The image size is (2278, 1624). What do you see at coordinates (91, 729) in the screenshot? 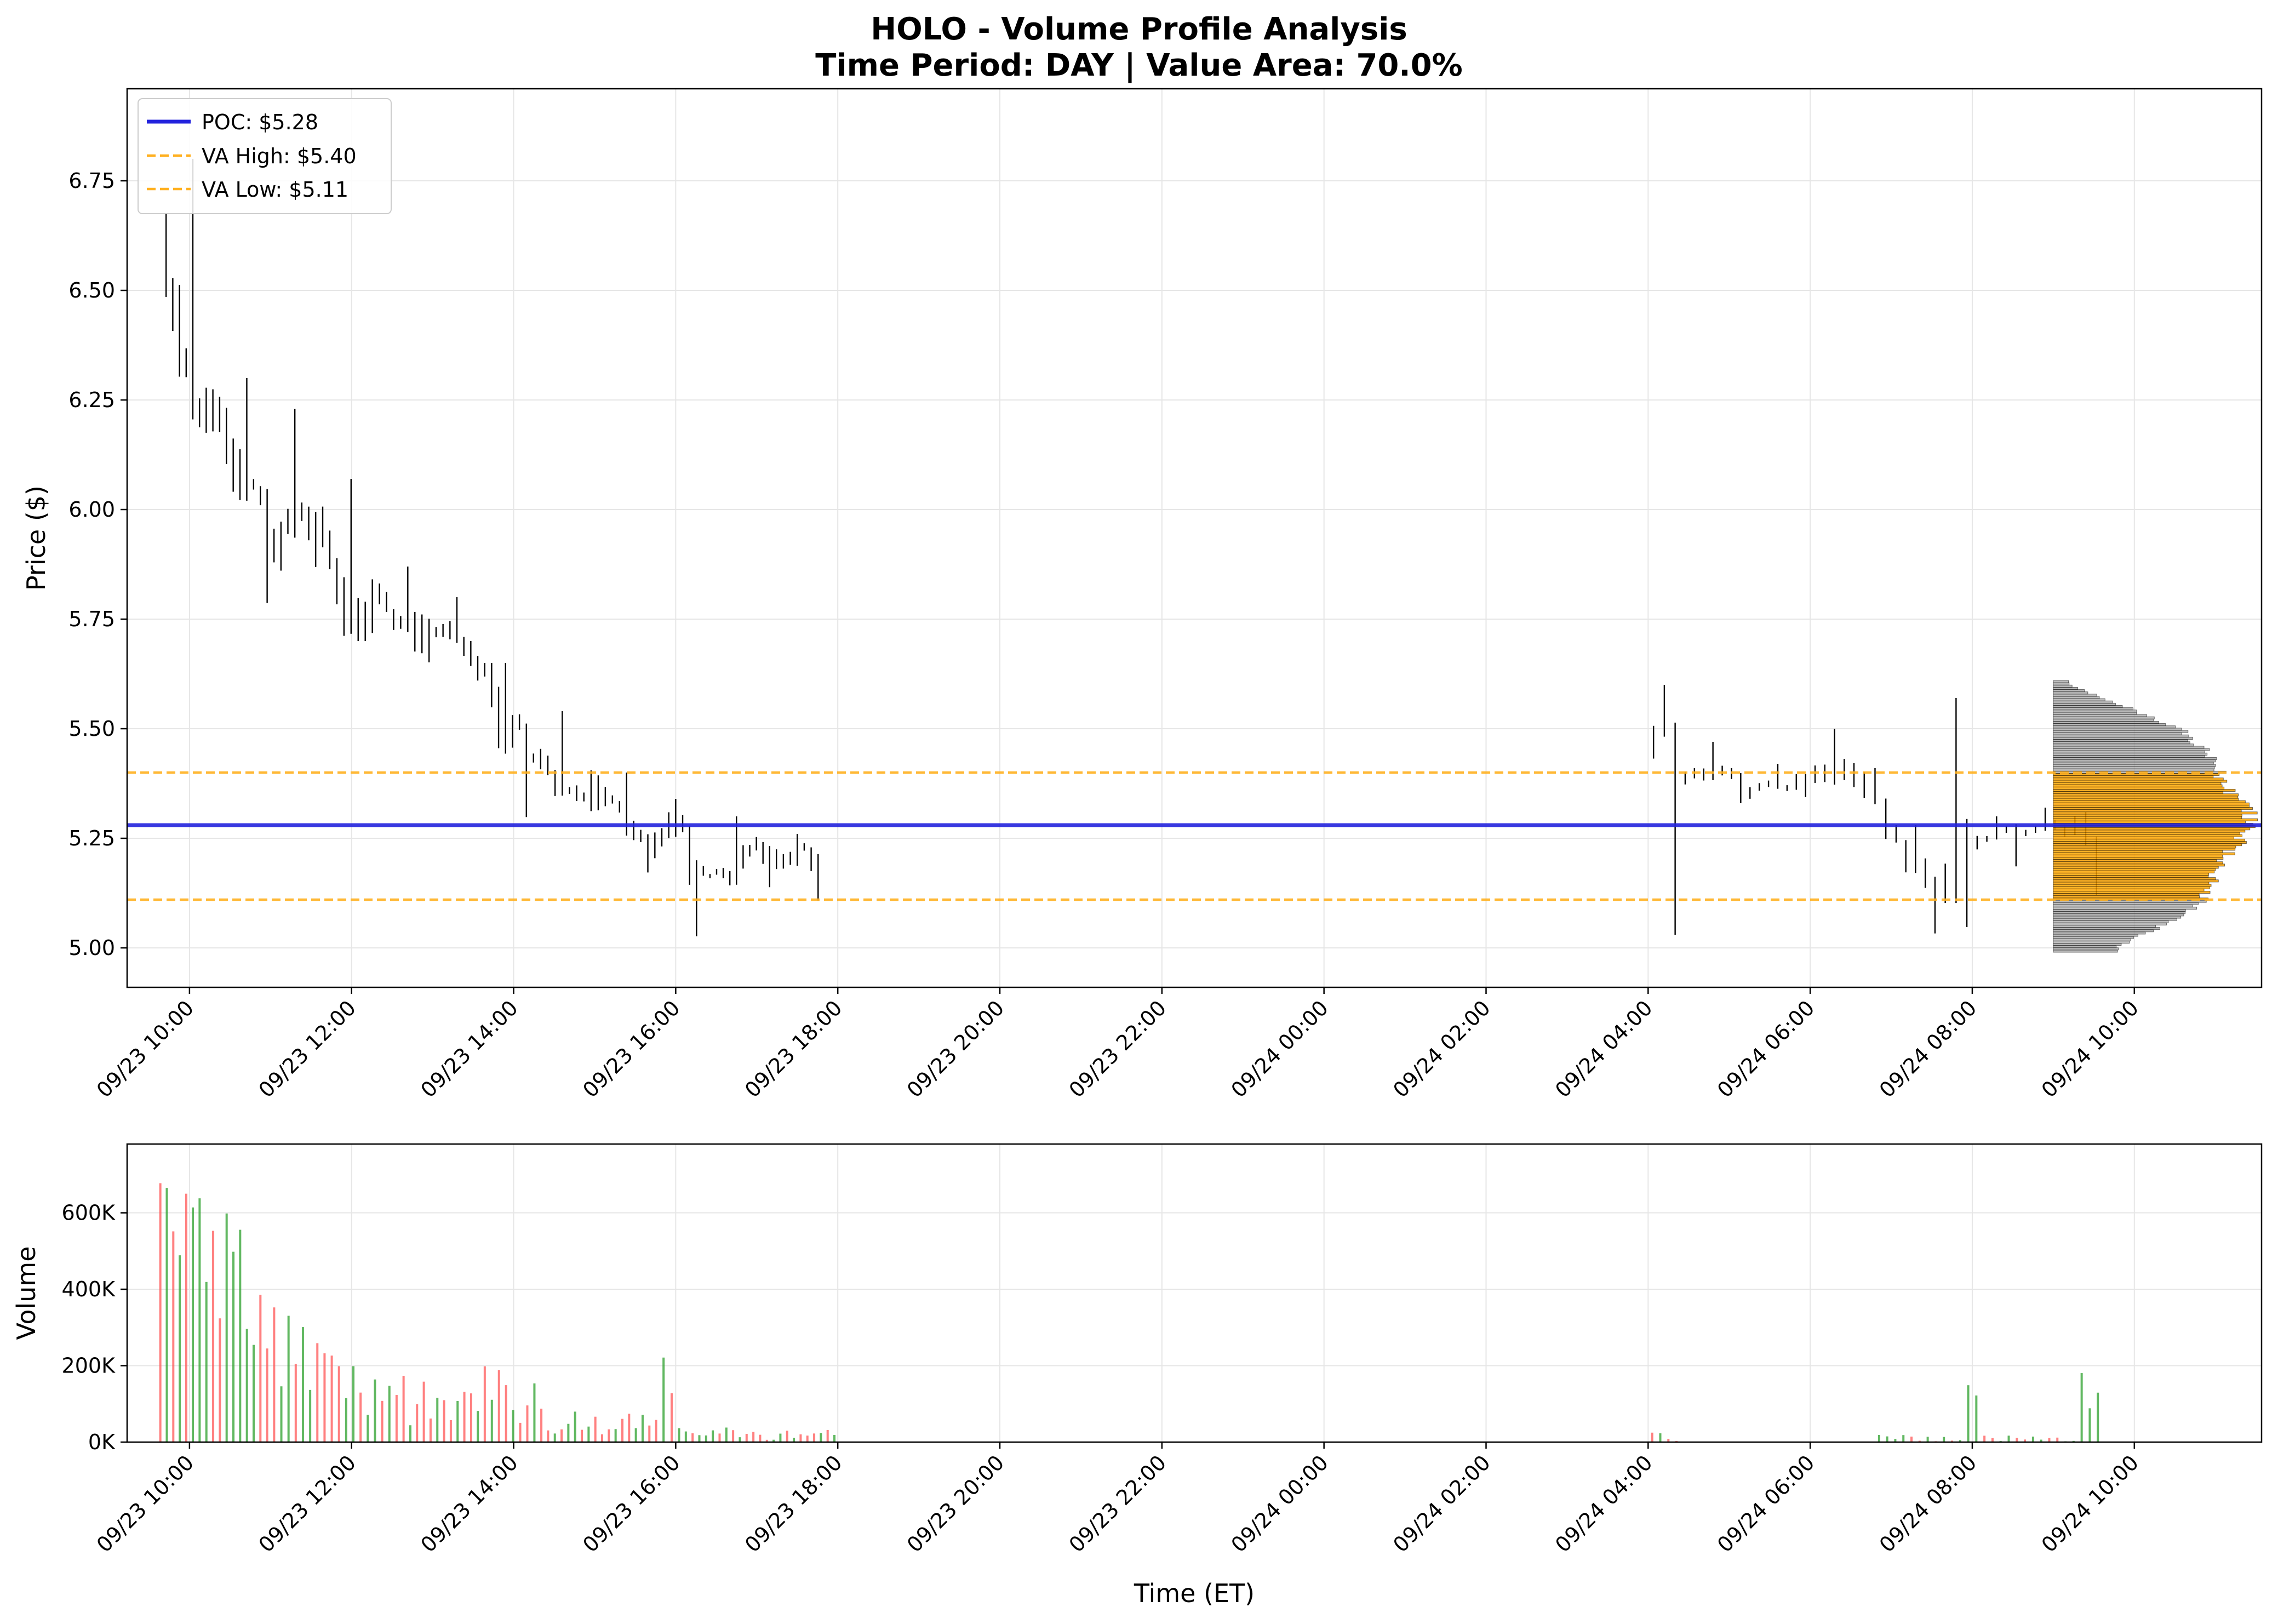
I see `price-y-tick-label: 5.50` at bounding box center [91, 729].